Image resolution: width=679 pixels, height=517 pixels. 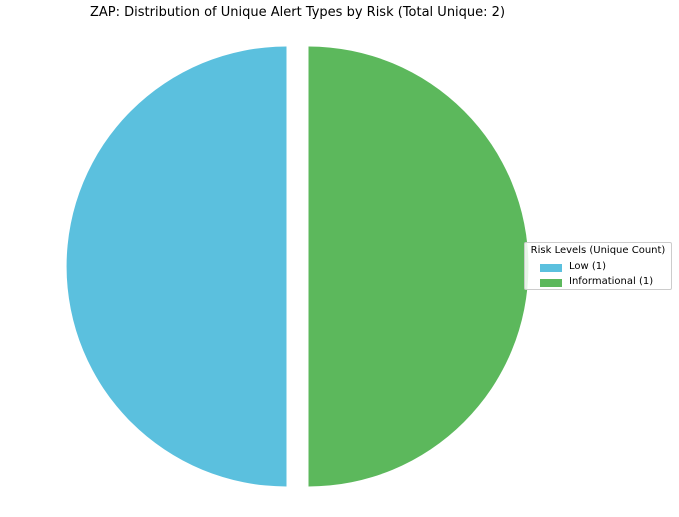 What do you see at coordinates (551, 283) in the screenshot?
I see `legend-swatch-informational` at bounding box center [551, 283].